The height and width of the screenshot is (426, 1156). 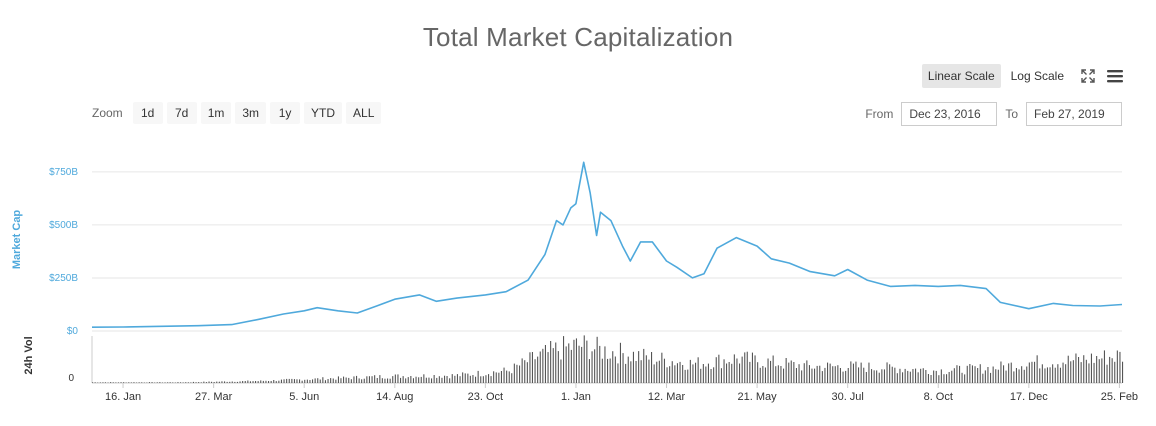 I want to click on zoom-3m-button: 3m, so click(x=251, y=113).